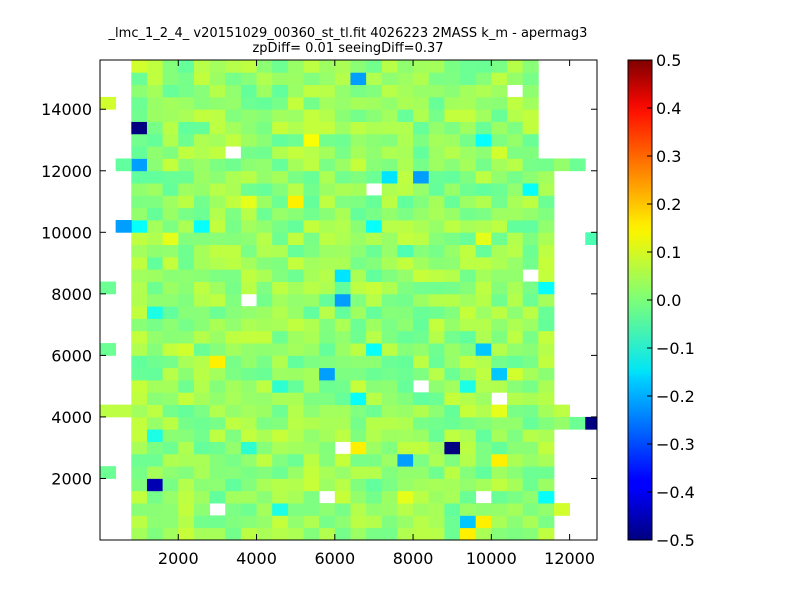 The height and width of the screenshot is (600, 800). I want to click on chart-subtitle: zpDiff= 0.01 seeingDiff=0.37, so click(347, 48).